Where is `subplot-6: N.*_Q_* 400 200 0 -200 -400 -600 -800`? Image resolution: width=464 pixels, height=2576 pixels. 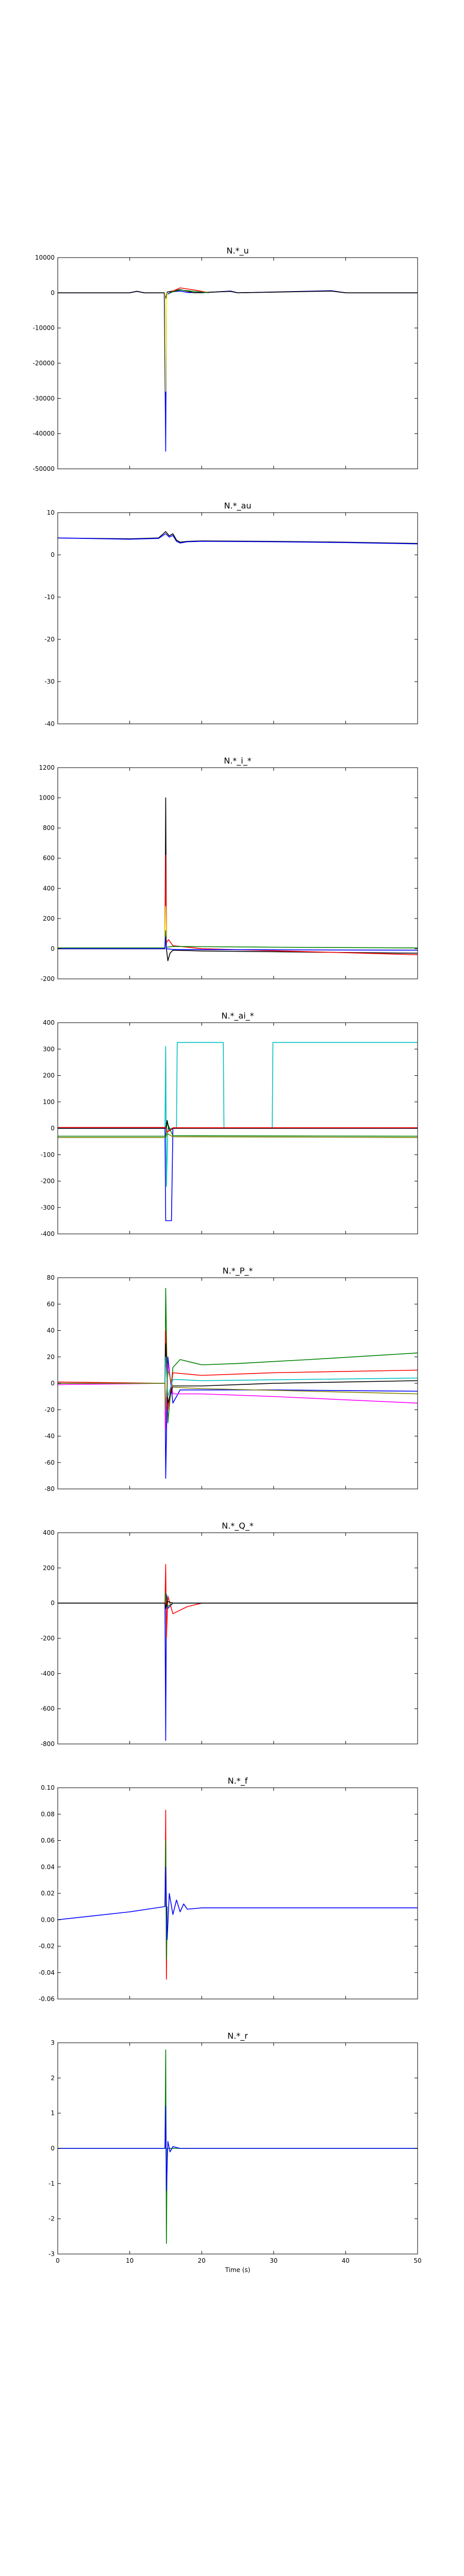
subplot-6: N.*_Q_* 400 200 0 -200 -400 -600 -800 is located at coordinates (229, 1634).